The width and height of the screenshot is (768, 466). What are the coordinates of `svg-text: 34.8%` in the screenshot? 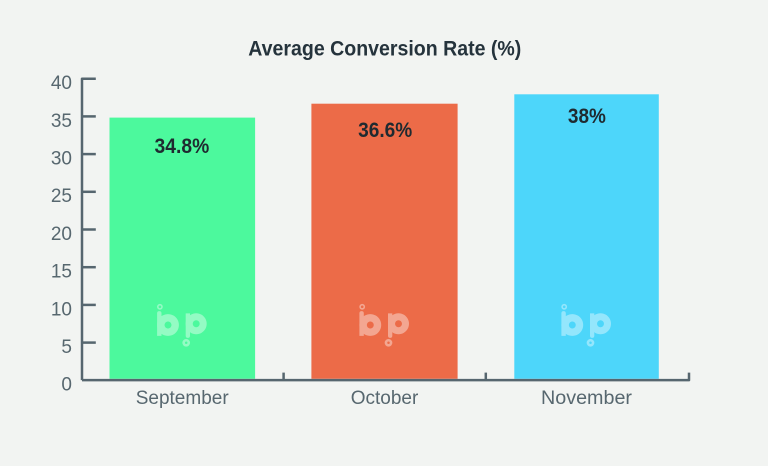 It's located at (182, 146).